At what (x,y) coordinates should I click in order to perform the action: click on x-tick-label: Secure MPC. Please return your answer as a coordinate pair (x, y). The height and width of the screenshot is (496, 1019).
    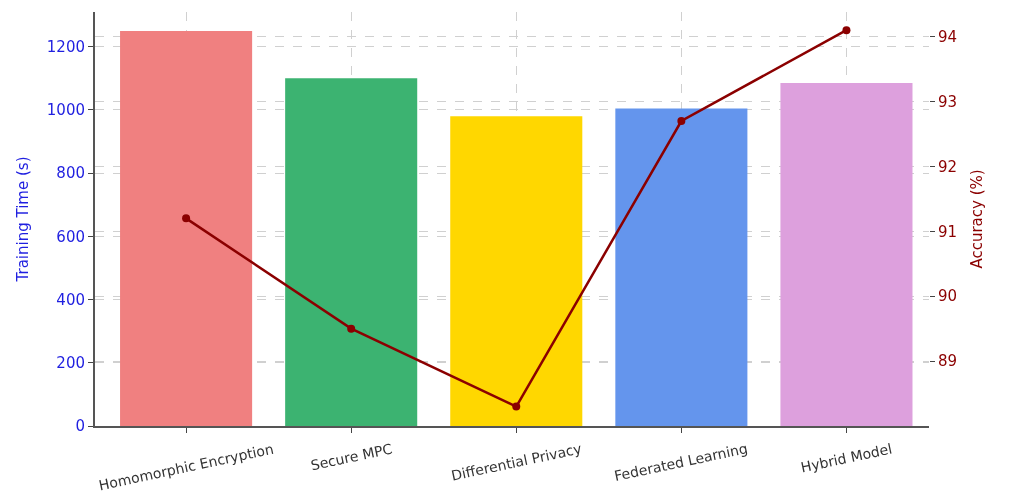
    Looking at the image, I should click on (351, 457).